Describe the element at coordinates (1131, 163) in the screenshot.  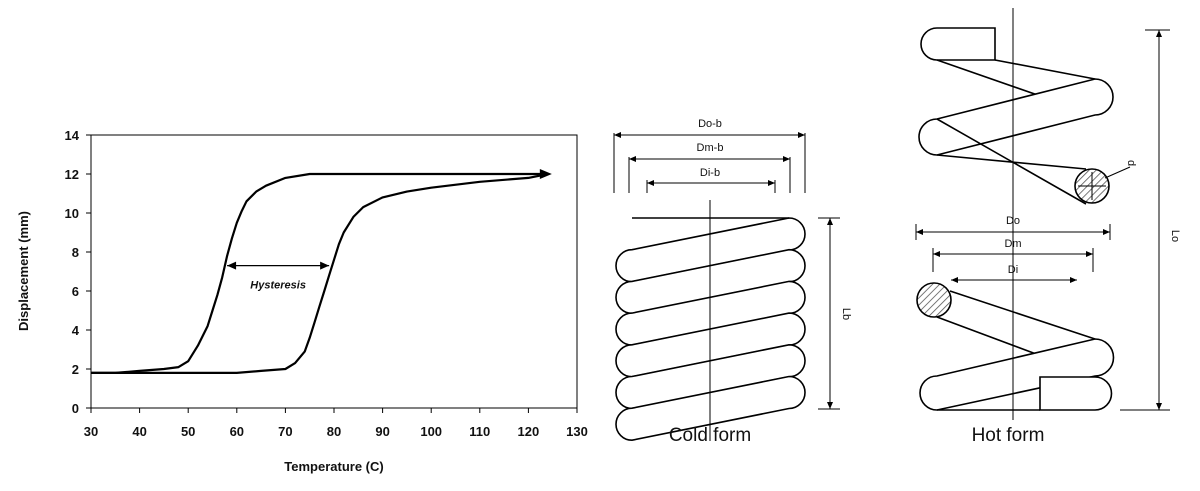
I see `wire-diameter-label: d` at that location.